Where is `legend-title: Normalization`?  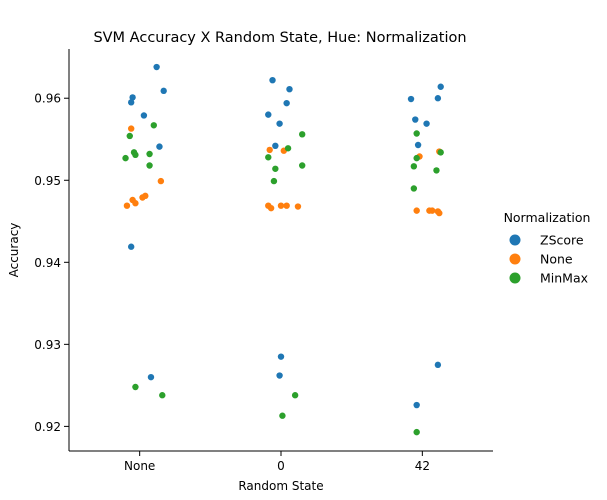
legend-title: Normalization is located at coordinates (547, 217).